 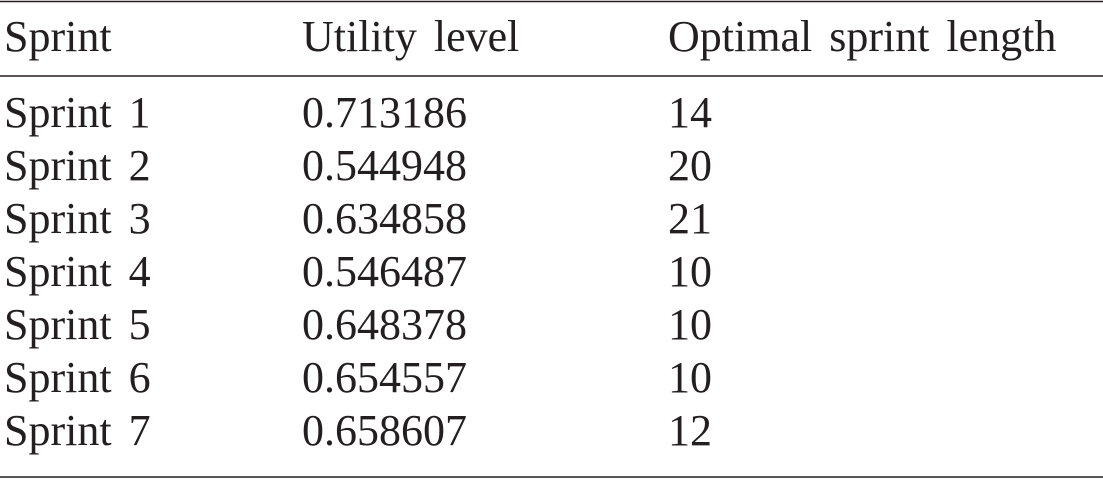 What do you see at coordinates (77, 324) in the screenshot?
I see `table-cell: Sprint 5` at bounding box center [77, 324].